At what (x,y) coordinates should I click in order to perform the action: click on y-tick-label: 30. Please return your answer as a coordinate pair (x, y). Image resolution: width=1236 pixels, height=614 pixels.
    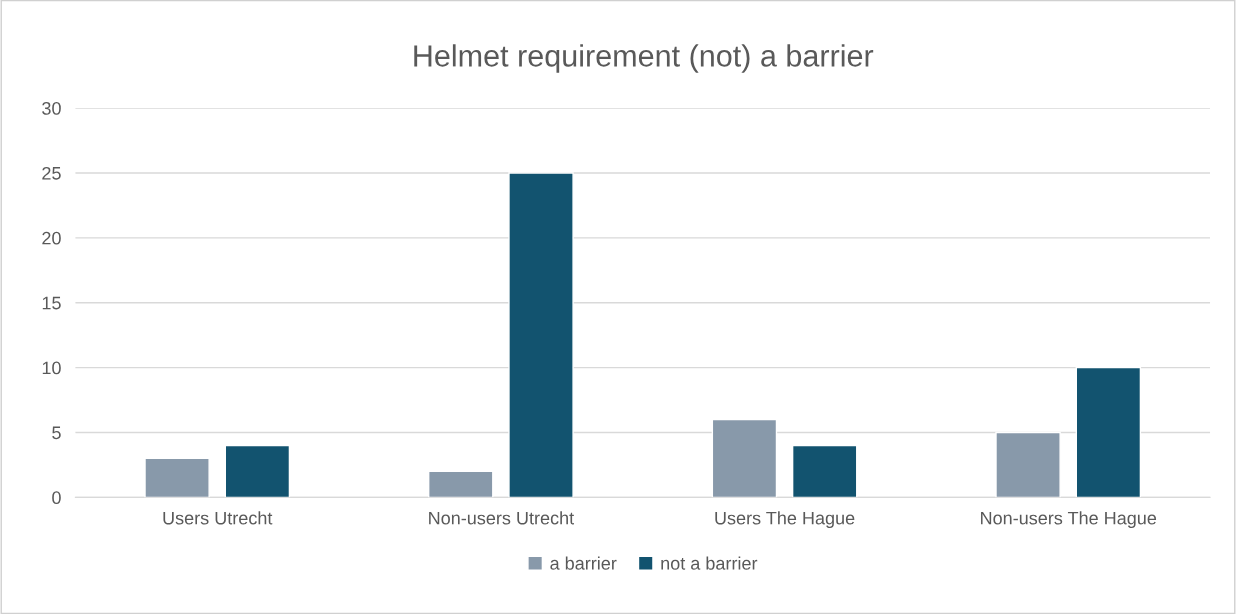
    Looking at the image, I should click on (51, 108).